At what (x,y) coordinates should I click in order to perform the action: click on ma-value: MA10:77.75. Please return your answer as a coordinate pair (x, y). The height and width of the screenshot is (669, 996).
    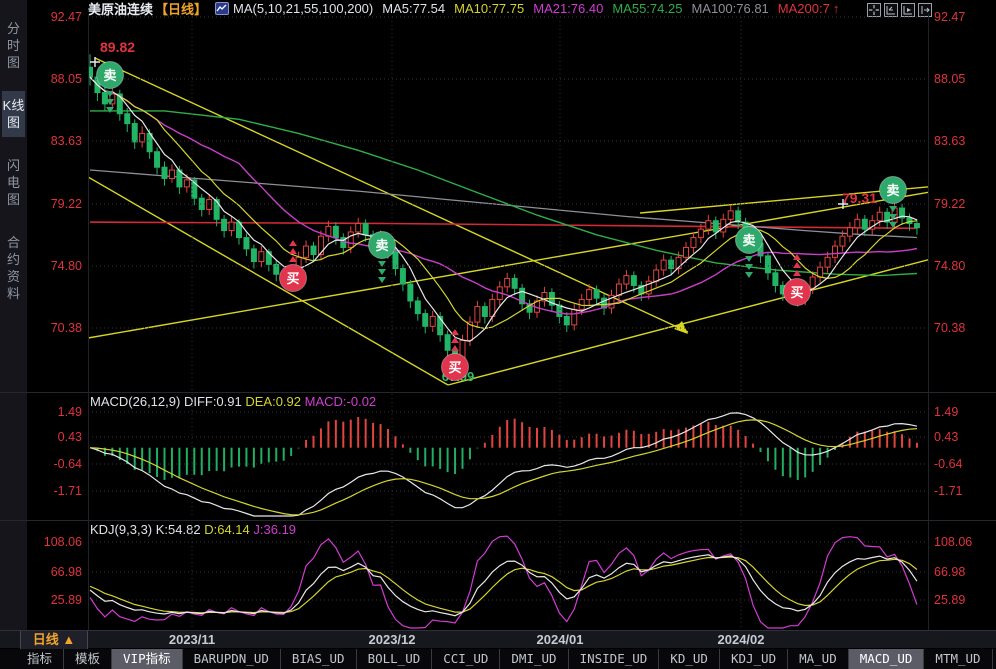
    Looking at the image, I should click on (489, 8).